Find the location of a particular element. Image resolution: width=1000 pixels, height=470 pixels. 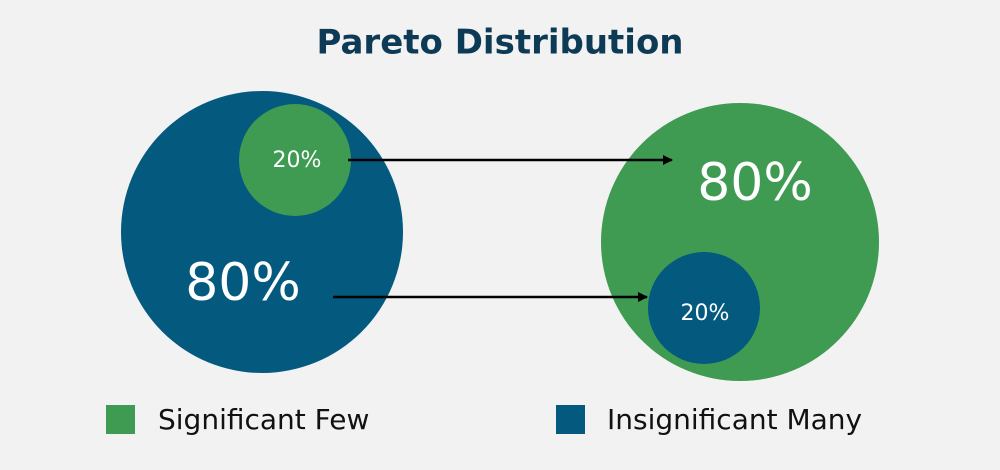

legend-label: Significant Few is located at coordinates (263, 419).